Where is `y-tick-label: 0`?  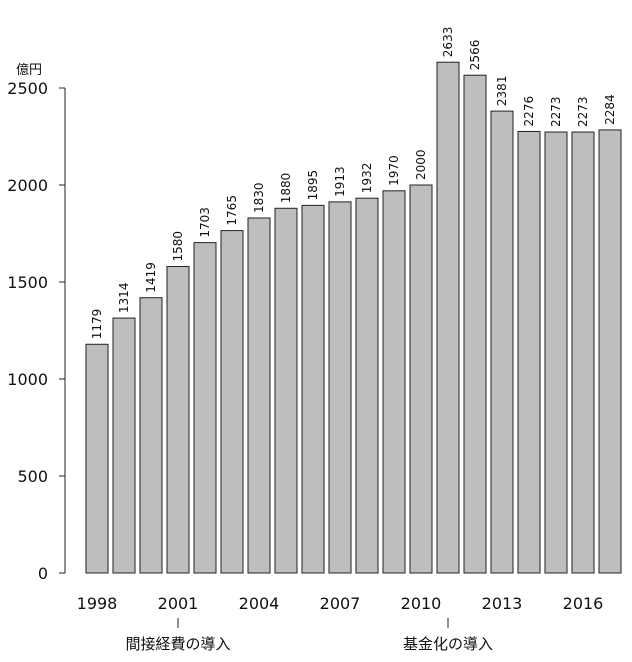
y-tick-label: 0 is located at coordinates (43, 573).